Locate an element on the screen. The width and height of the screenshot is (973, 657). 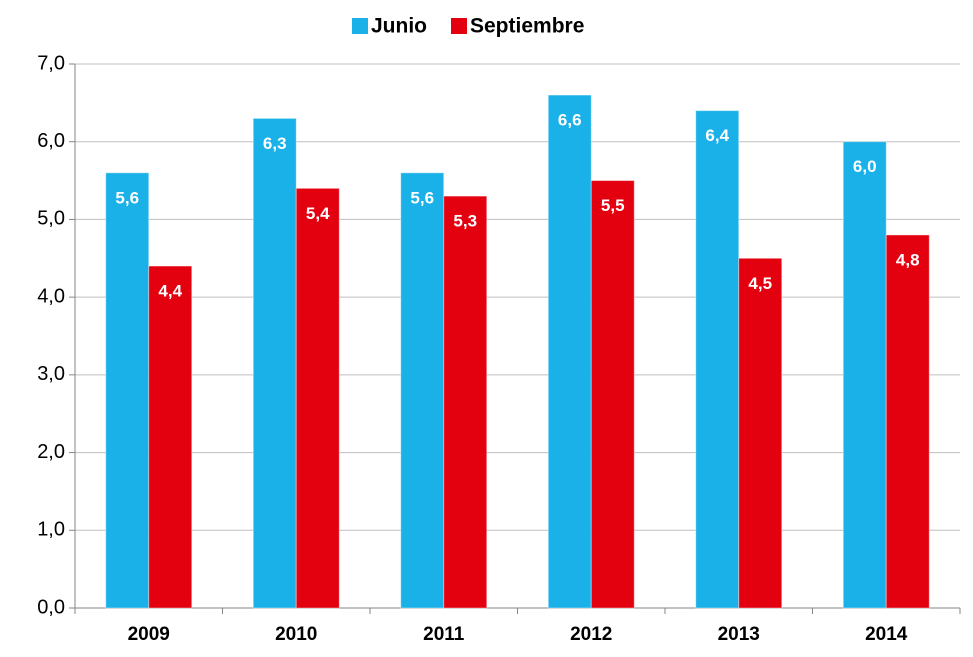
data-label: 6,4 is located at coordinates (717, 135).